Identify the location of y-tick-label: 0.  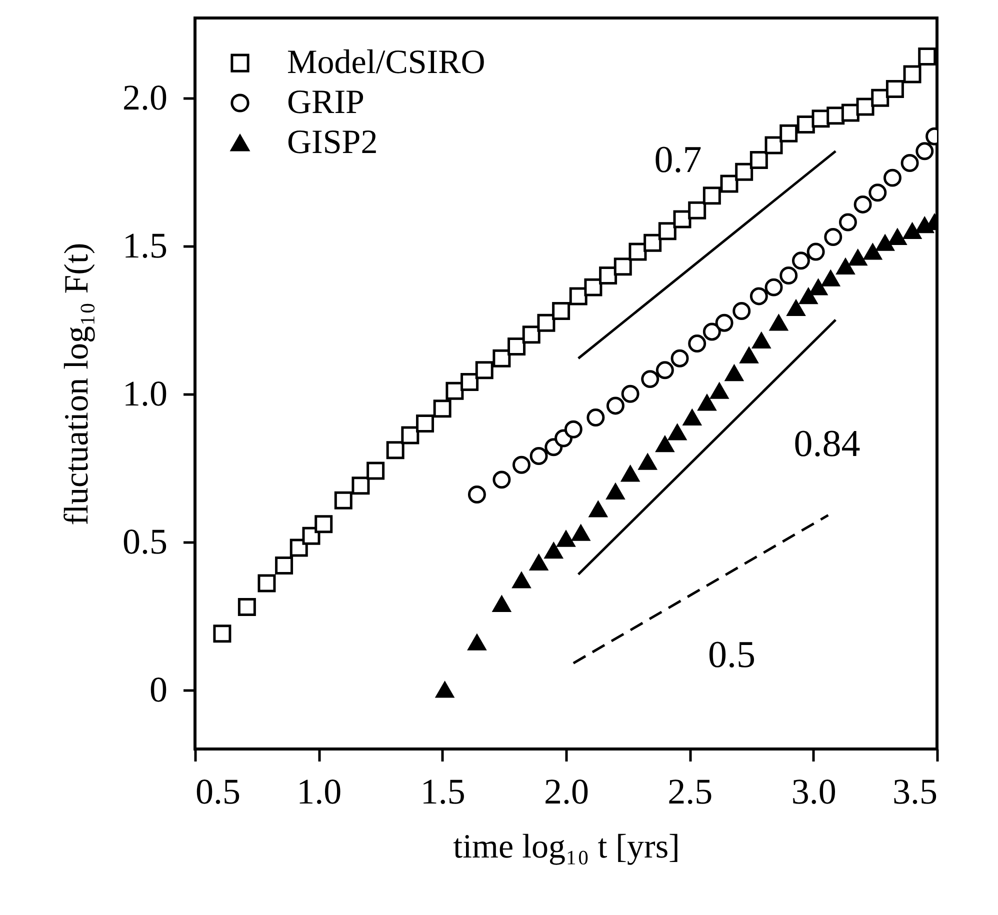
(159, 689).